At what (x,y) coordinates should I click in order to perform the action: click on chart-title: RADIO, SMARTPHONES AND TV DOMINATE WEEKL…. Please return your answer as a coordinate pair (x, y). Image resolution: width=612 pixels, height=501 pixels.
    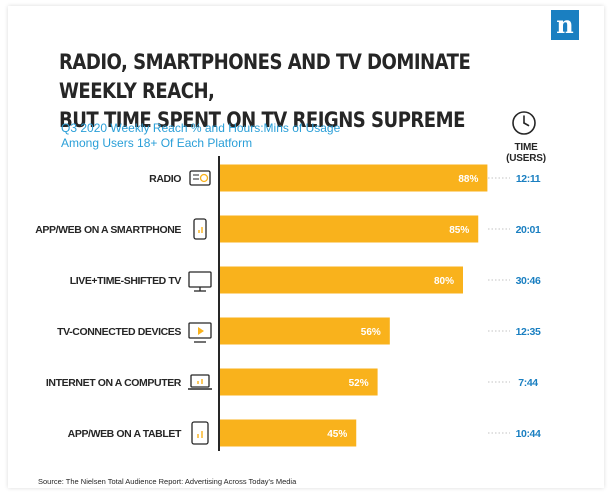
    Looking at the image, I should click on (299, 91).